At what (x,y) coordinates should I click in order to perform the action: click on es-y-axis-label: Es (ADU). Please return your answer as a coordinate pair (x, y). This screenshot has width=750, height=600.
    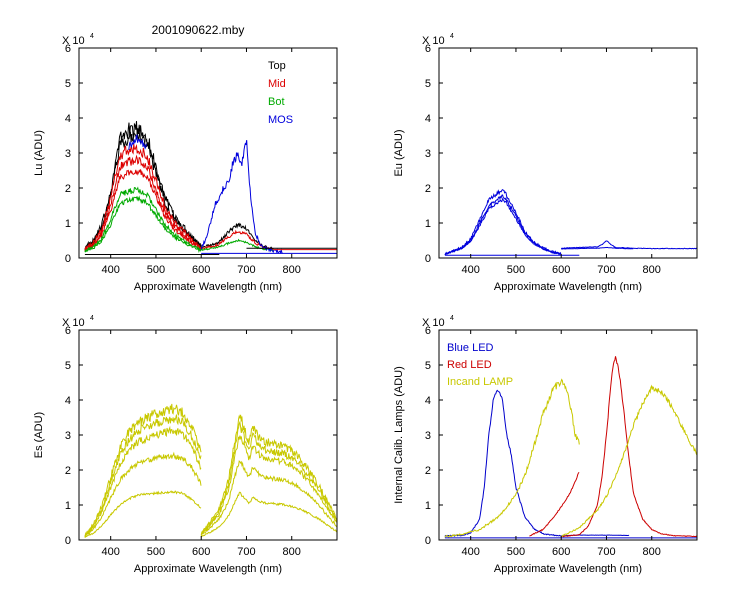
    Looking at the image, I should click on (39, 435).